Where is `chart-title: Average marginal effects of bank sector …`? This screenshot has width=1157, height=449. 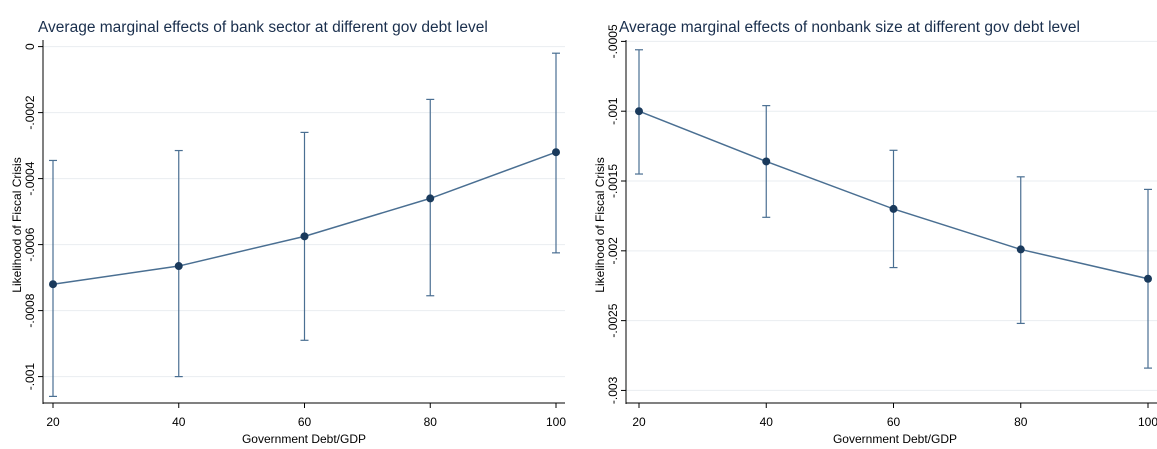
chart-title: Average marginal effects of bank sector … is located at coordinates (263, 27).